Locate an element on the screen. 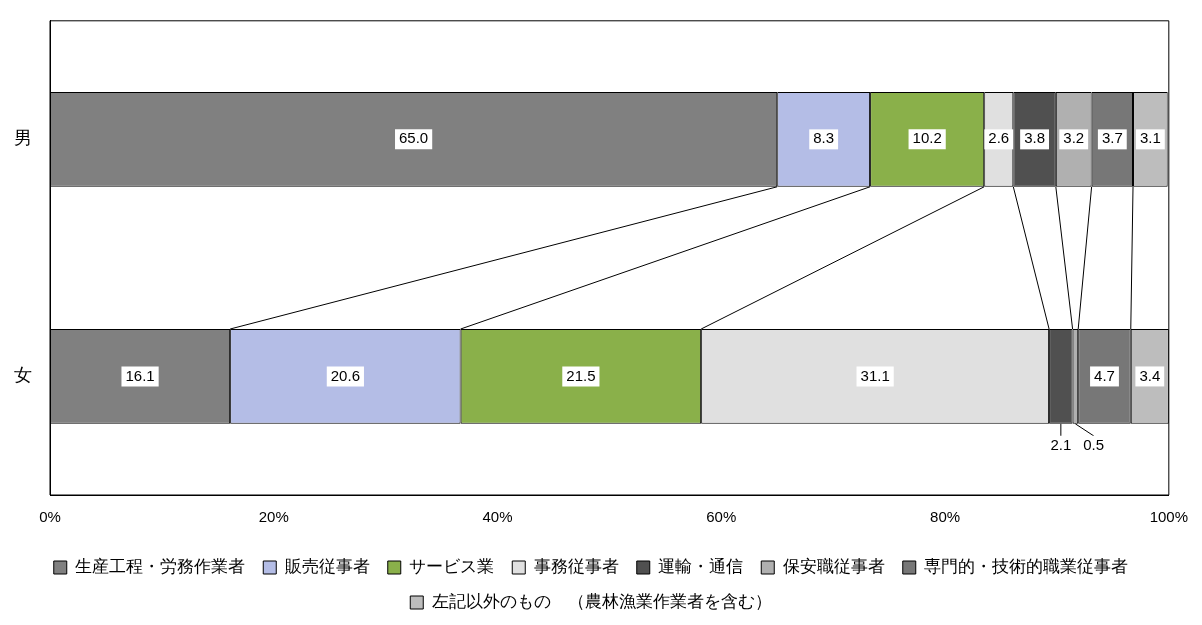 The height and width of the screenshot is (625, 1202). data-label: 8.3 is located at coordinates (824, 138).